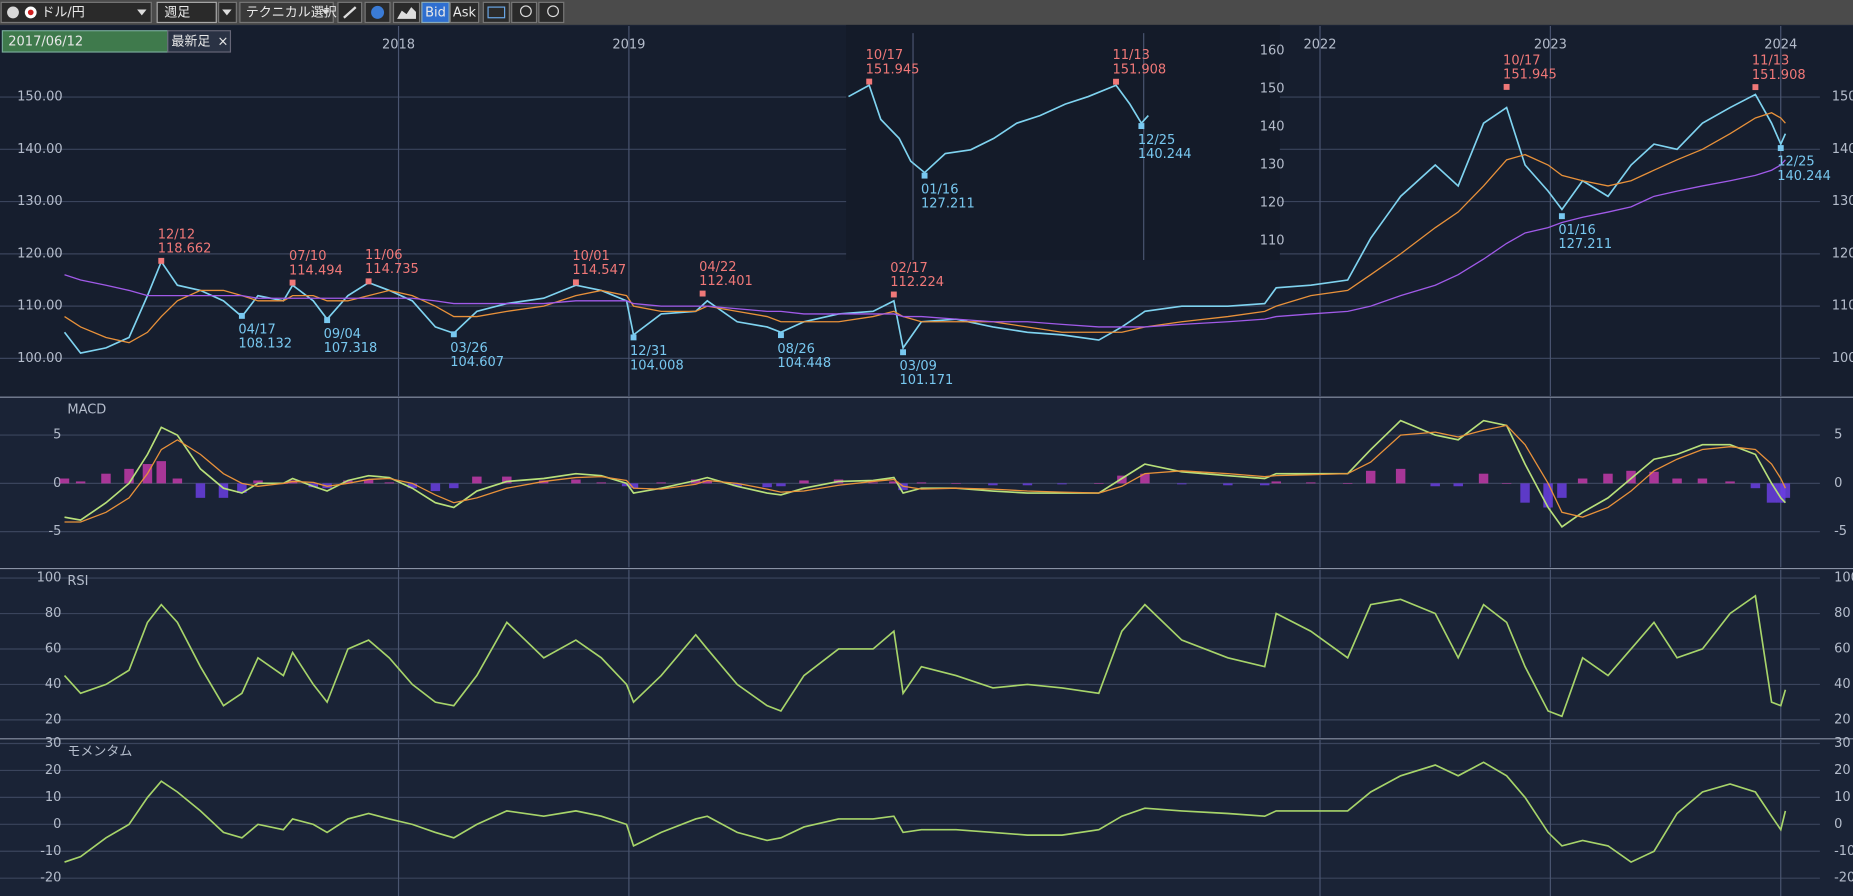 Image resolution: width=1853 pixels, height=896 pixels. What do you see at coordinates (291, 13) in the screenshot?
I see `technical-label: テクニカル選択` at bounding box center [291, 13].